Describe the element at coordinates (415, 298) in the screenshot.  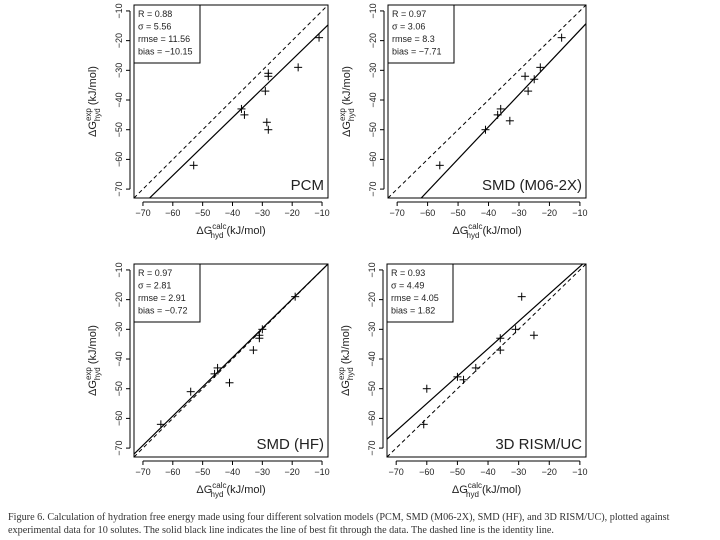
I see `stats-line: rmse = 4.05` at that location.